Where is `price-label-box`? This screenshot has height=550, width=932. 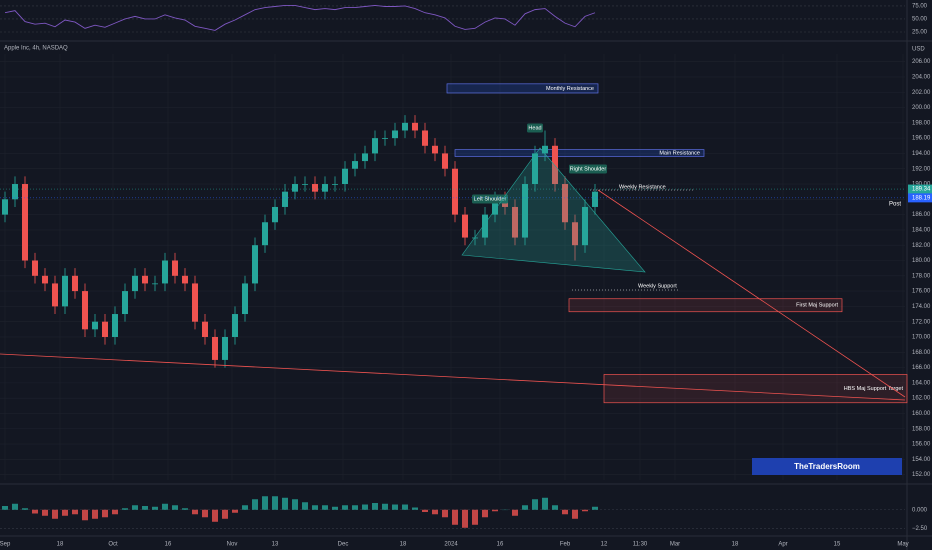
price-label-box is located at coordinates (920, 189).